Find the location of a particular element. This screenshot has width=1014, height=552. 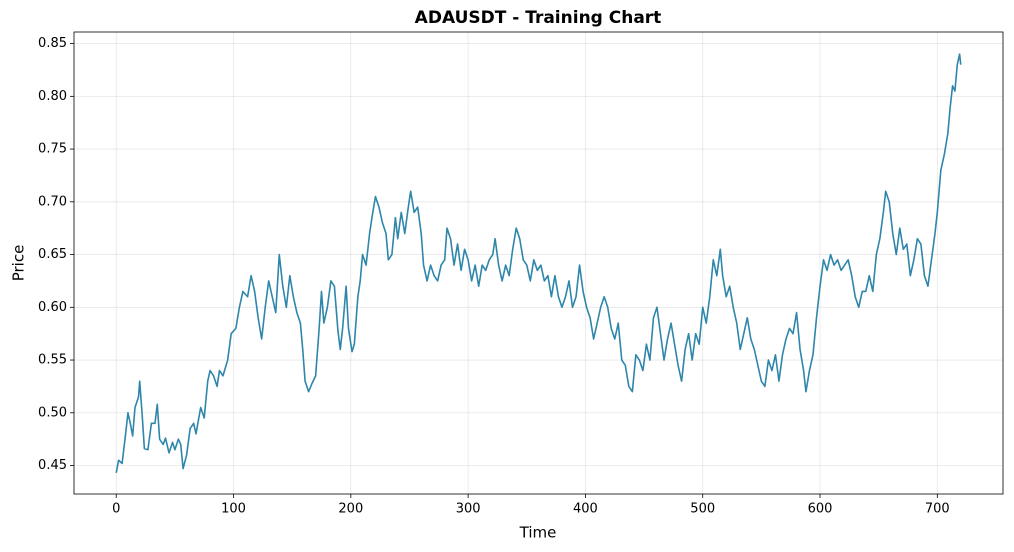

y-axis-label: Price is located at coordinates (19, 263).